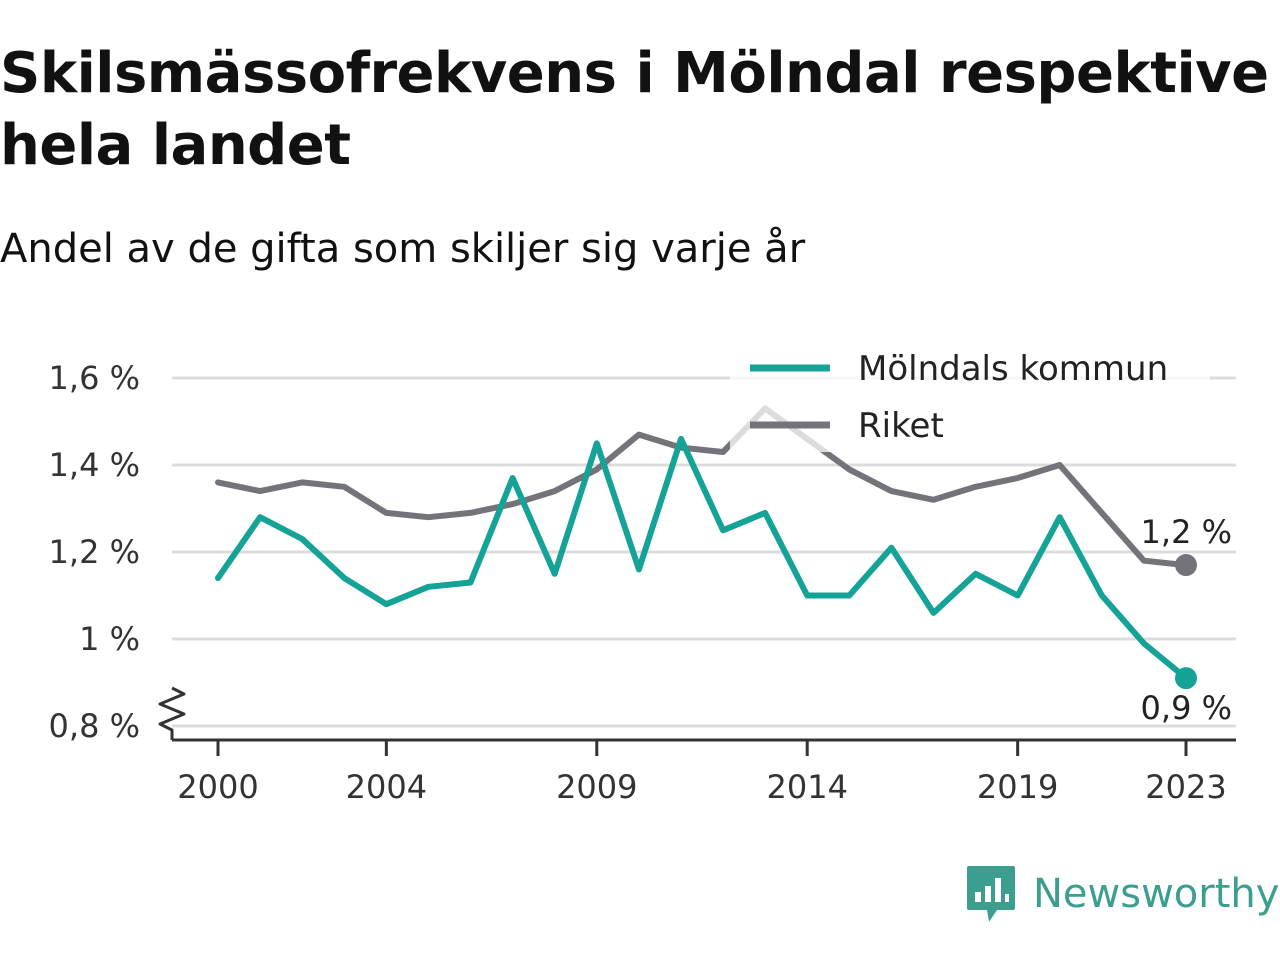 This screenshot has height=960, width=1280. What do you see at coordinates (94, 378) in the screenshot?
I see `y-tick-label: 1,6 %` at bounding box center [94, 378].